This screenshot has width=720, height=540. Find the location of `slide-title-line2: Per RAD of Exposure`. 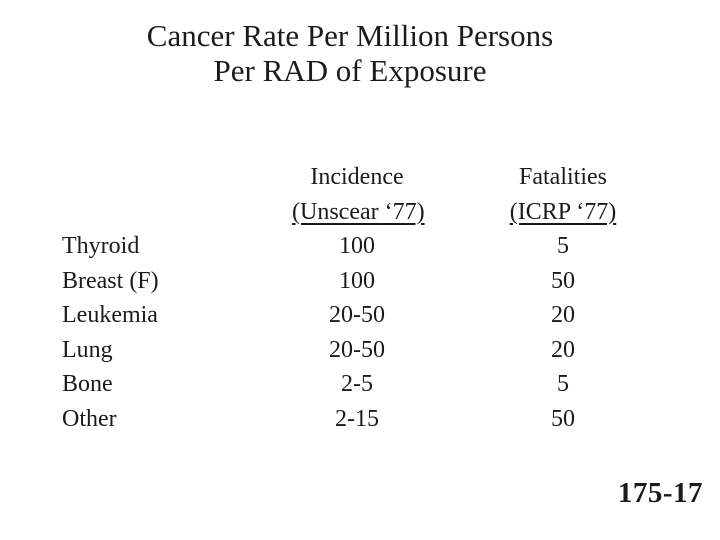

slide-title-line2: Per RAD of Exposure is located at coordinates (350, 70).